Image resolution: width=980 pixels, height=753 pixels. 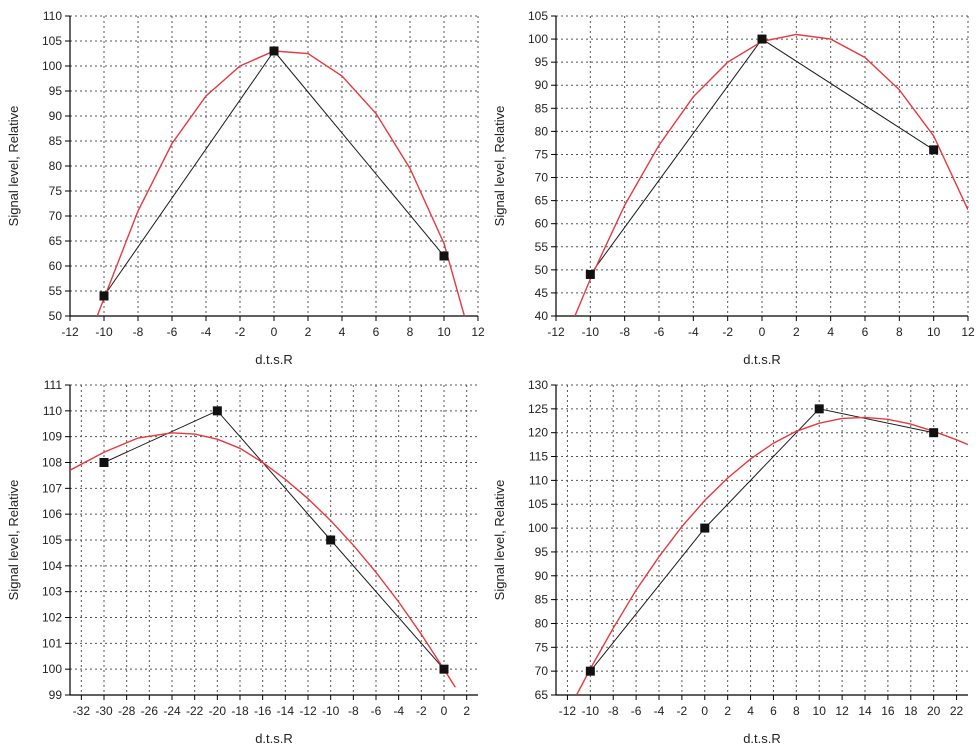 I want to click on y-tick-label: 110, so click(x=52, y=16).